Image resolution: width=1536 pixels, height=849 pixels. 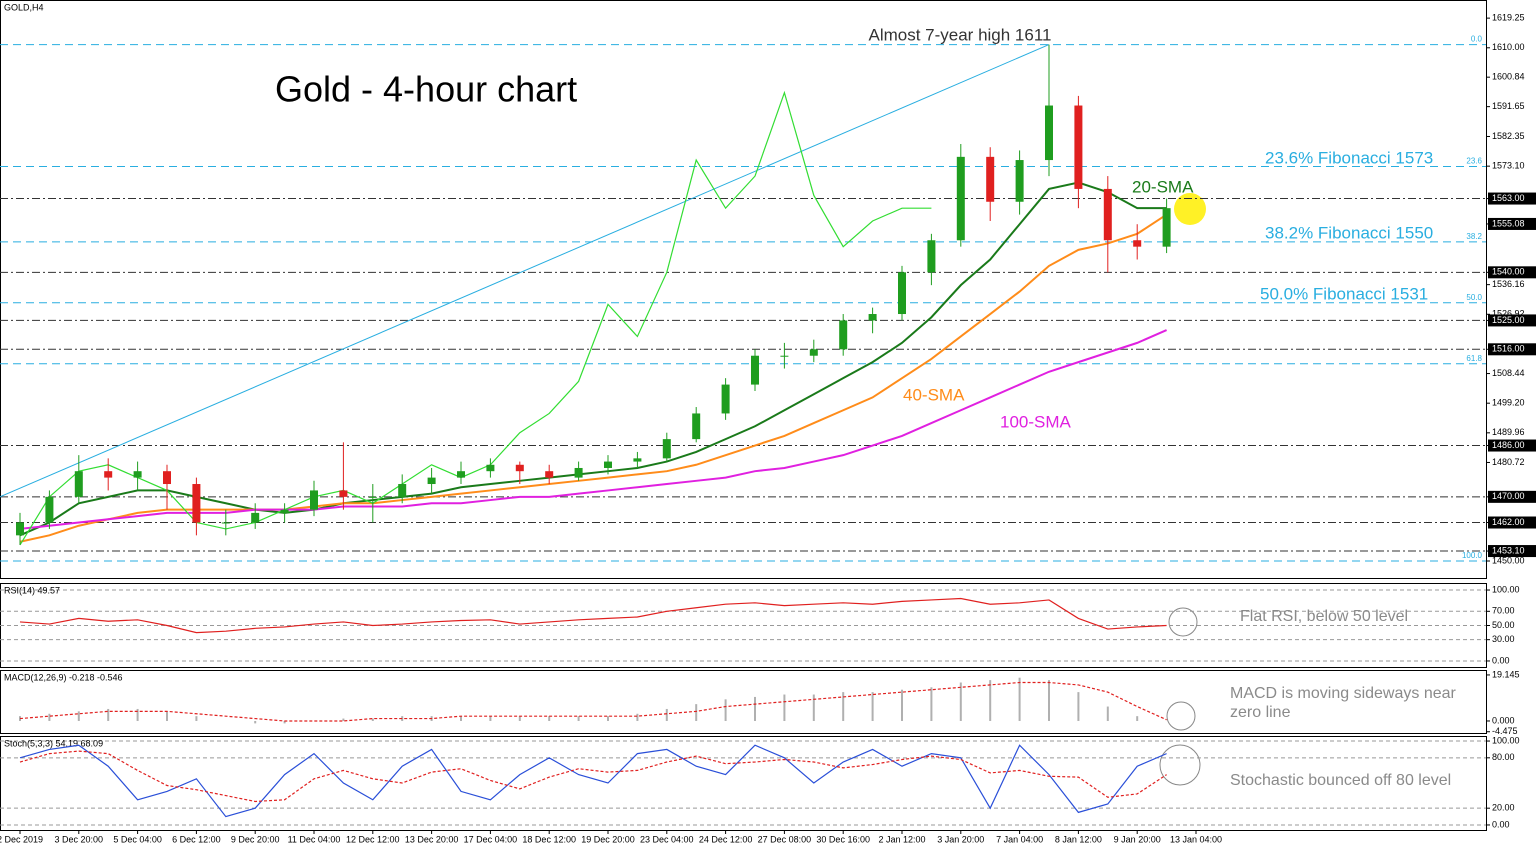 I want to click on x-tick-label: 24 Dec 12:00, so click(x=726, y=839).